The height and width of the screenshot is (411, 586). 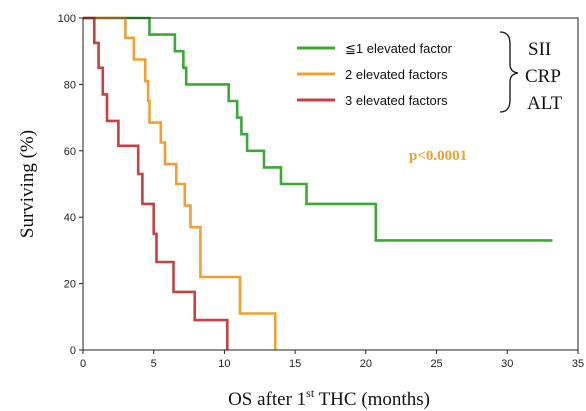 I want to click on x-tick-label: 15, so click(x=295, y=364).